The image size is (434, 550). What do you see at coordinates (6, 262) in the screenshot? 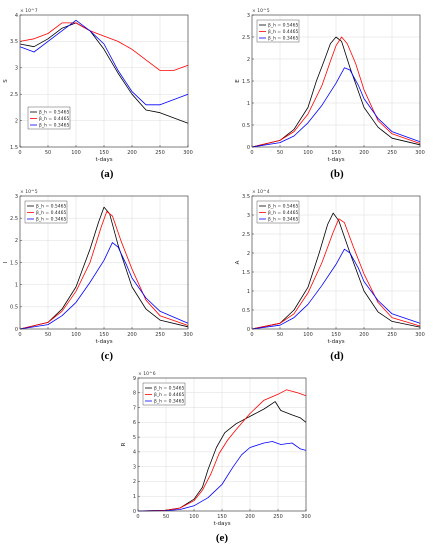
I see `y-axis-label: I` at bounding box center [6, 262].